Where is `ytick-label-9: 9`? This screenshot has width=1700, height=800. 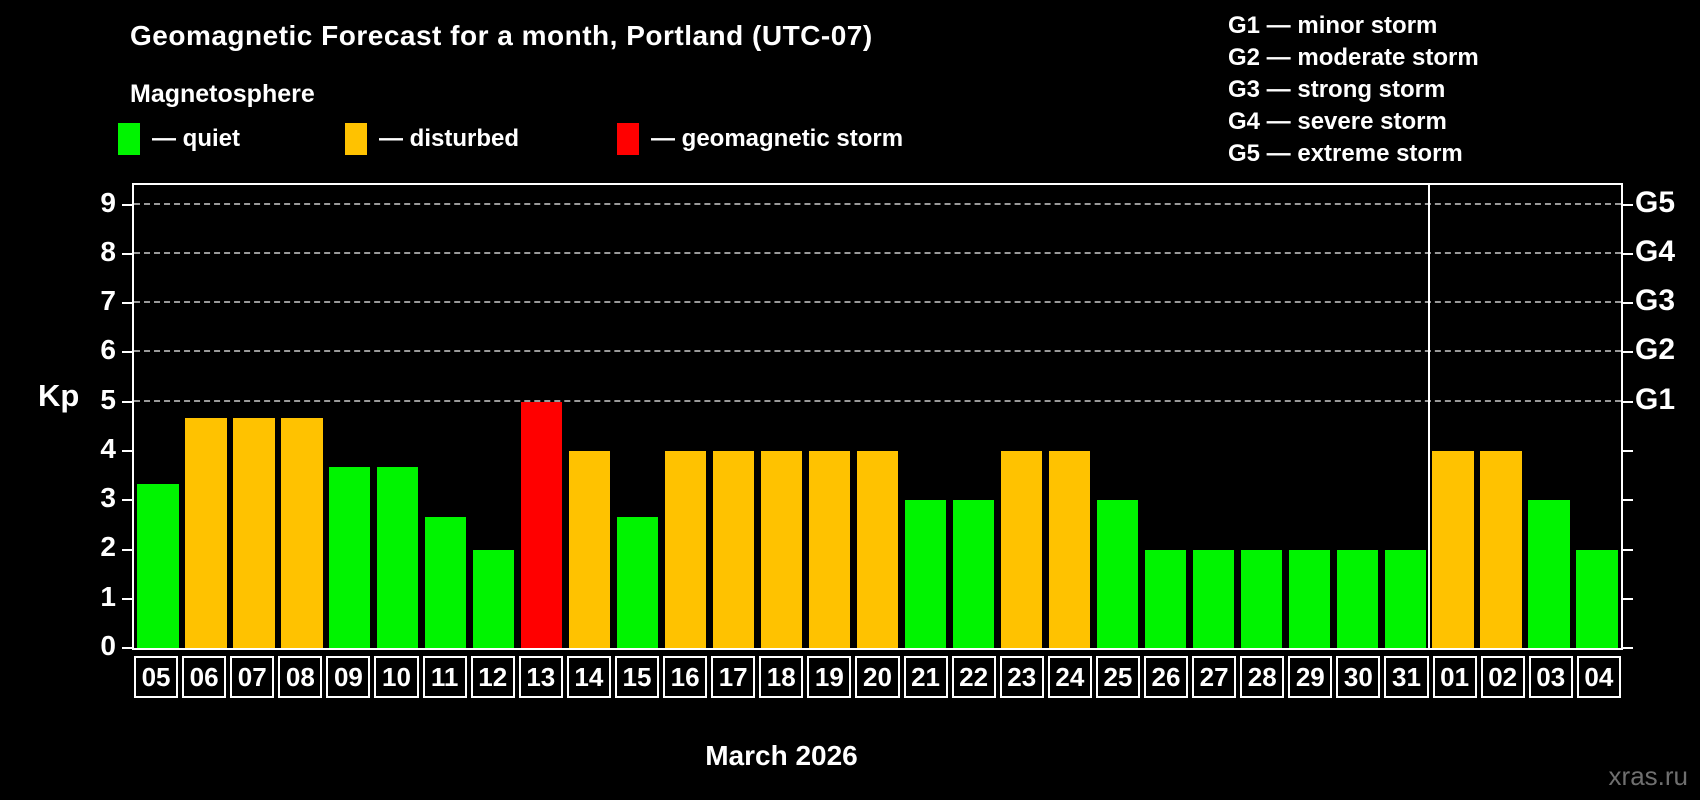 ytick-label-9: 9 is located at coordinates (108, 202).